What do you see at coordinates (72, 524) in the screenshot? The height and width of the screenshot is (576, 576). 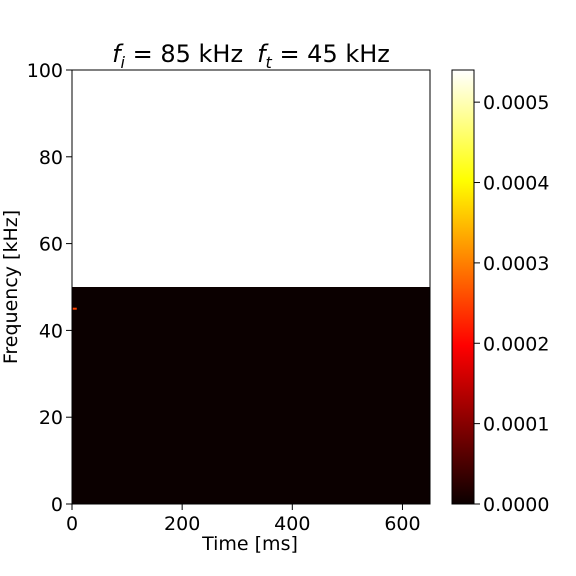 I see `x-tick-label: 0` at bounding box center [72, 524].